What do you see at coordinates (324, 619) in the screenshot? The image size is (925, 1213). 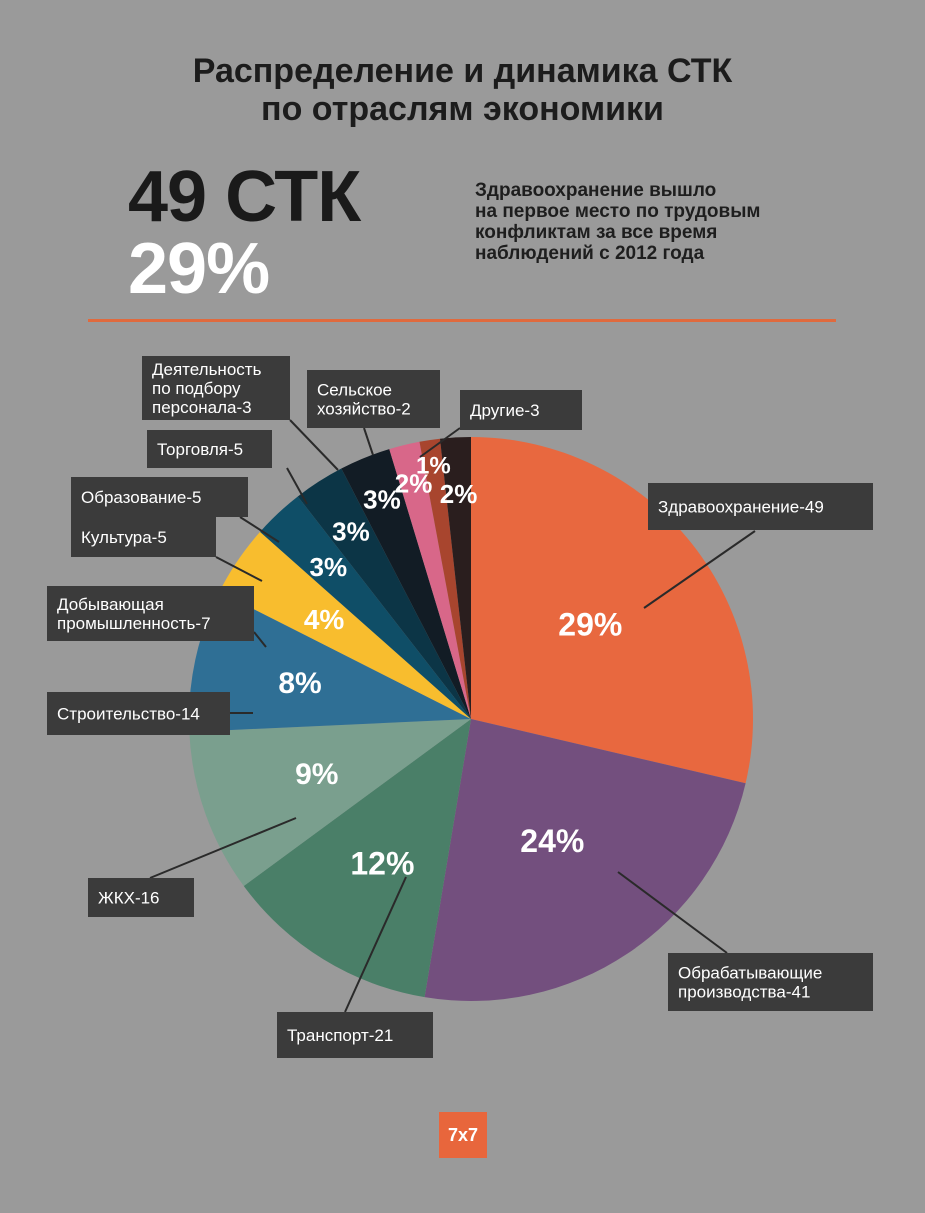 I see `pie-percent-label: 4%` at bounding box center [324, 619].